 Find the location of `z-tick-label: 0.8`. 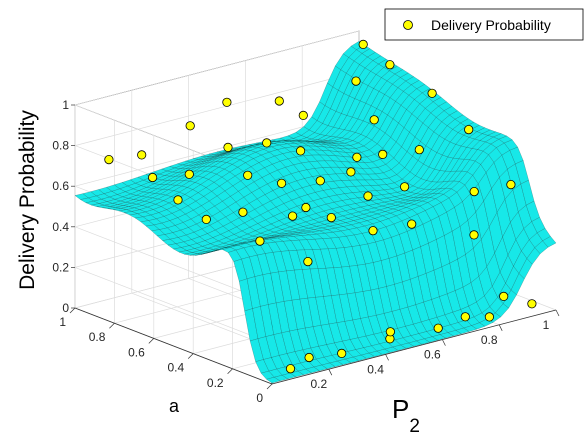

z-tick-label: 0.8 is located at coordinates (60, 146).